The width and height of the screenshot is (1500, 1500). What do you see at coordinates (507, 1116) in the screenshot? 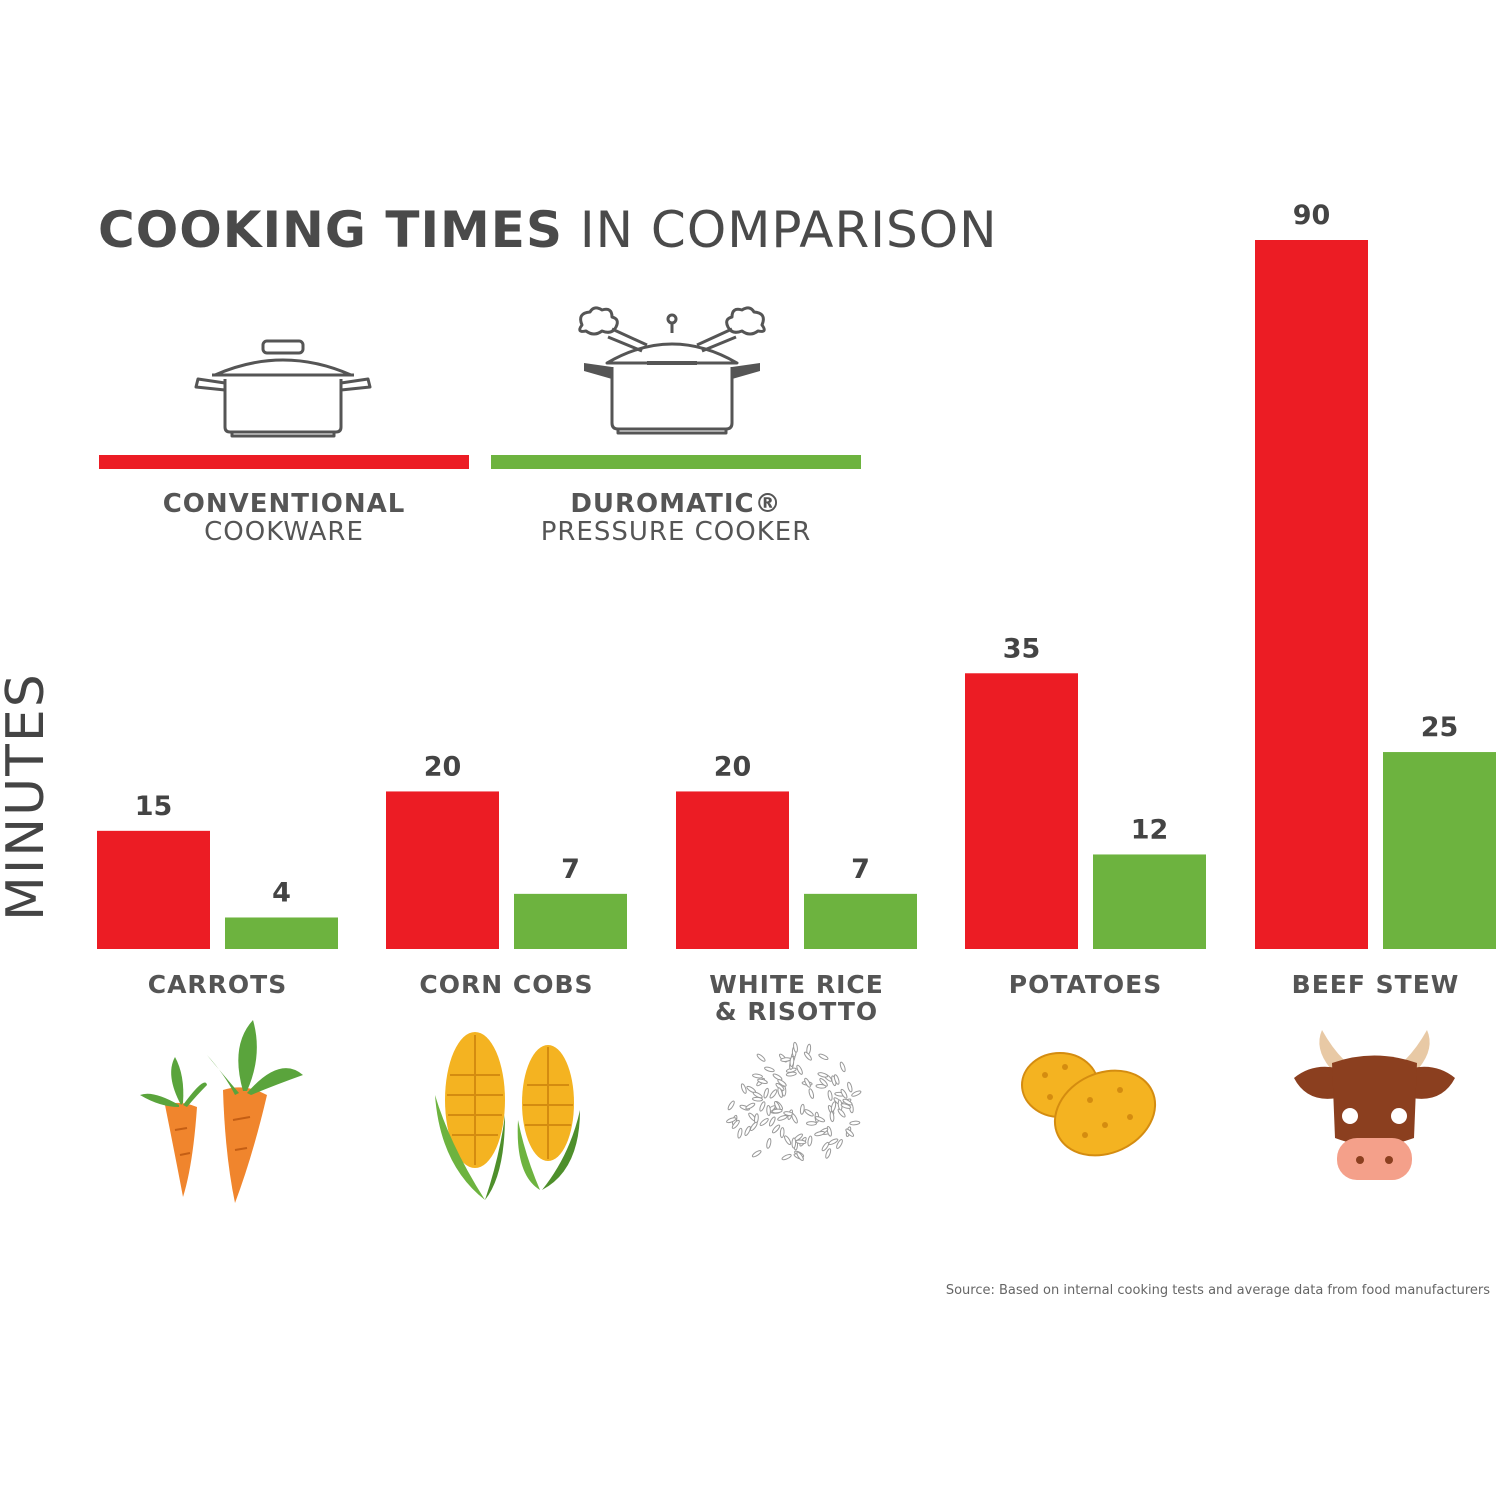
I see `corn-icon` at bounding box center [507, 1116].